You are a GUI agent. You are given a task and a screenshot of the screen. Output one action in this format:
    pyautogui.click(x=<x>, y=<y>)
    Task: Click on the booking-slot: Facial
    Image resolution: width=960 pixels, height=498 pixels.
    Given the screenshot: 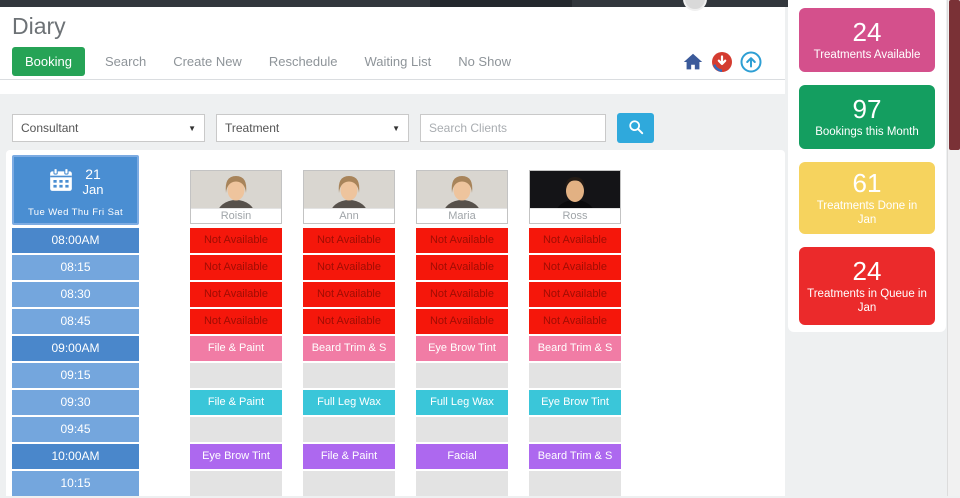 What is the action you would take?
    pyautogui.click(x=462, y=456)
    